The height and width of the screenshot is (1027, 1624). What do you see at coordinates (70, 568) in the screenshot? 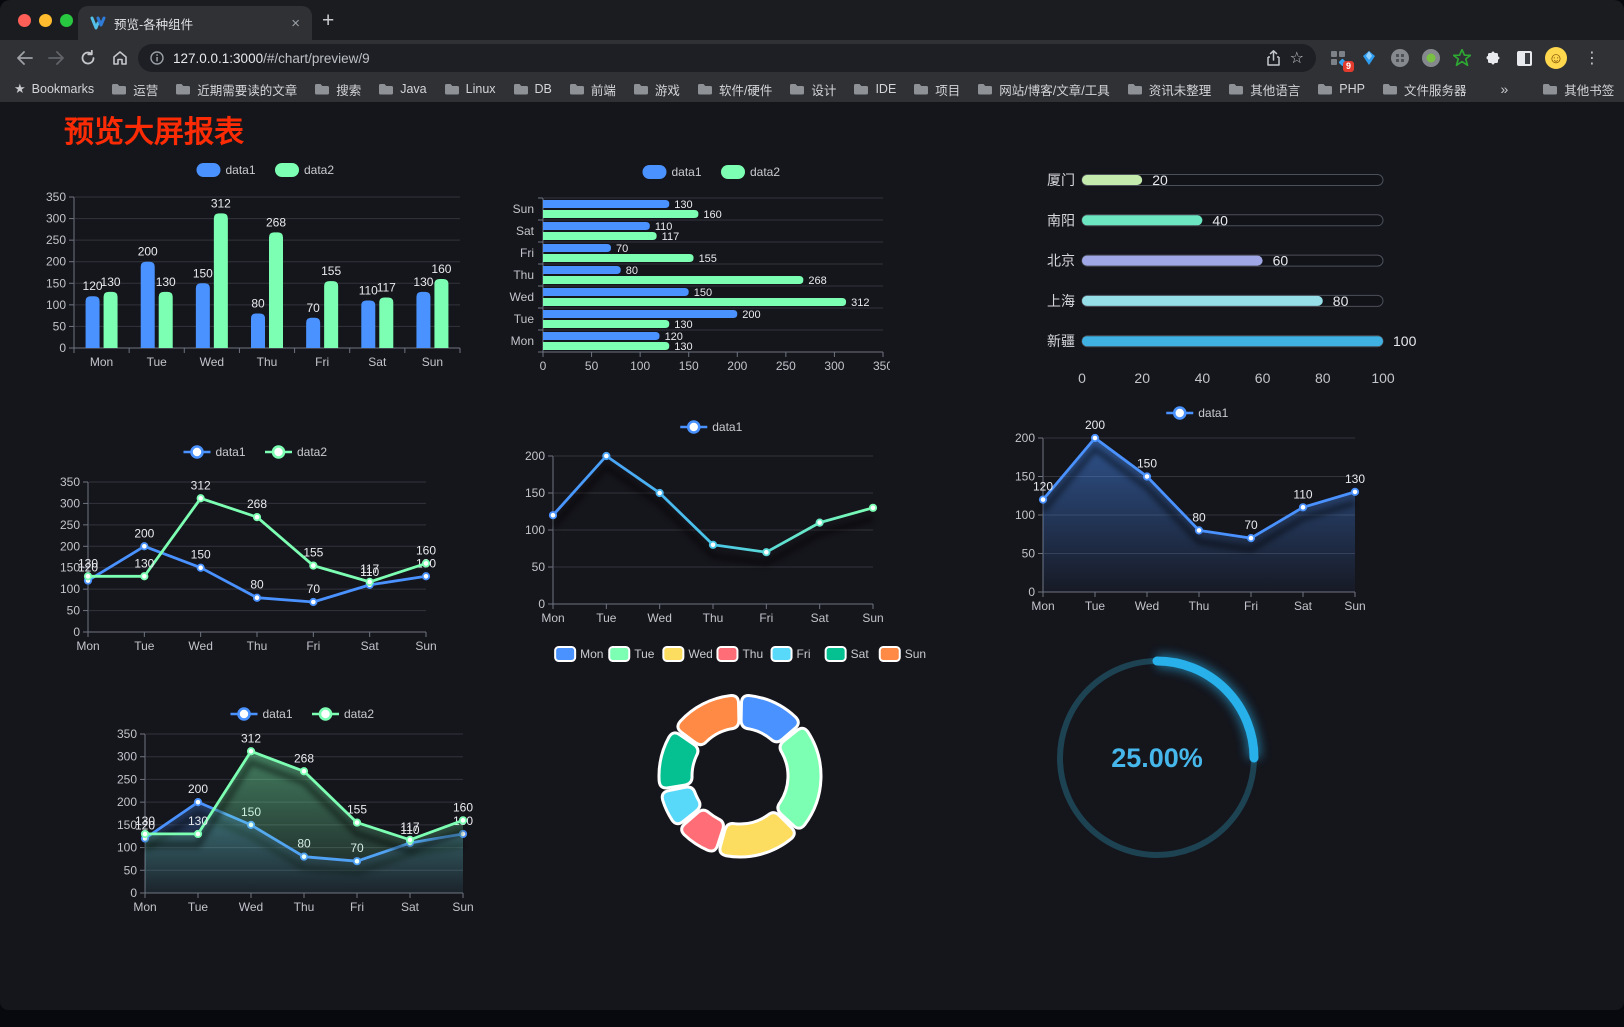
I see `svg-text: 150` at bounding box center [70, 568].